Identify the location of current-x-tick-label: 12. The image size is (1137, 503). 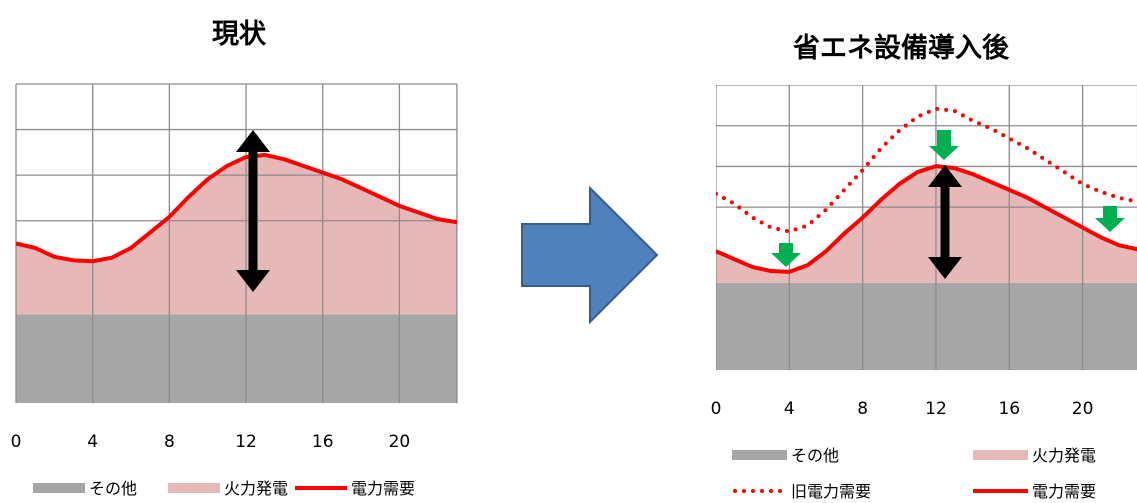
(246, 442).